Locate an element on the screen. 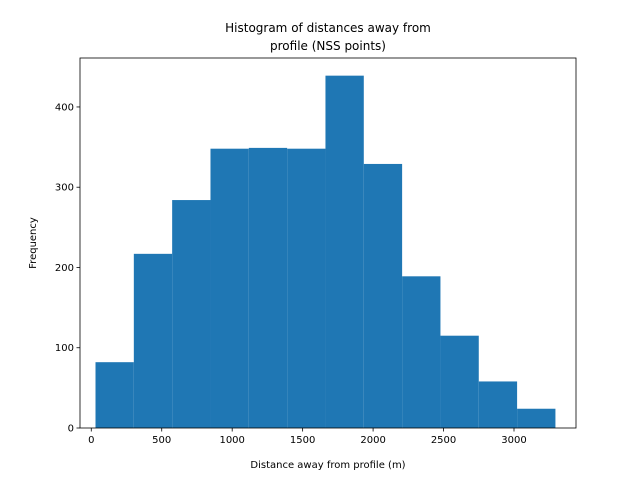 This screenshot has height=480, width=640. y-ticks-group: 0 100 200 300 400 is located at coordinates (67, 268).